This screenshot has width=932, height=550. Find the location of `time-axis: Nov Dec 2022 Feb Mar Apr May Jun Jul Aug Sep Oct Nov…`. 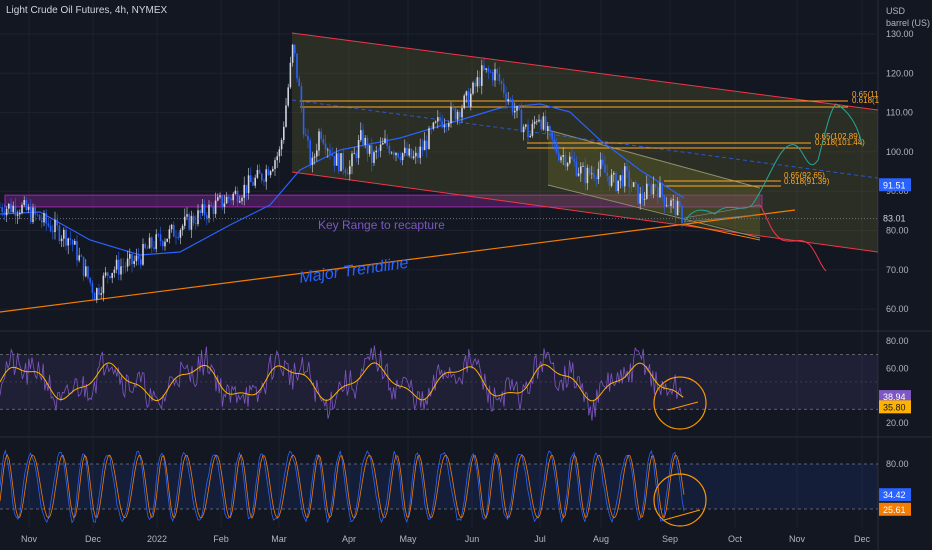

time-axis: Nov Dec 2022 Feb Mar Apr May Jun Jul Aug Sep Oct Nov… is located at coordinates (446, 539).